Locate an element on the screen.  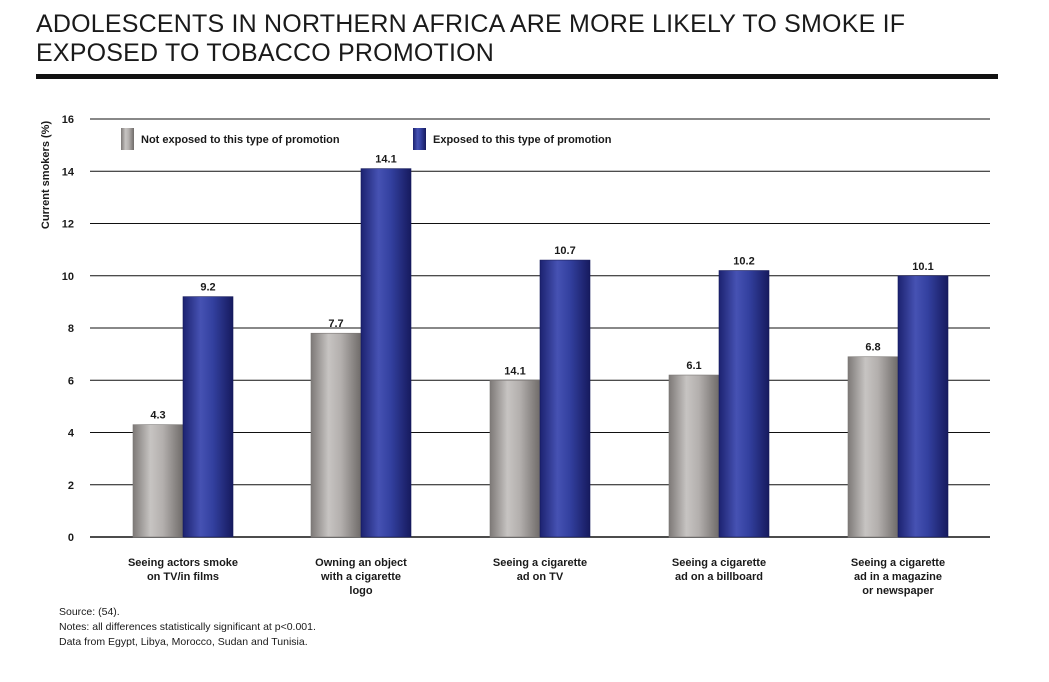
y-tick-label: 4 is located at coordinates (71, 434).